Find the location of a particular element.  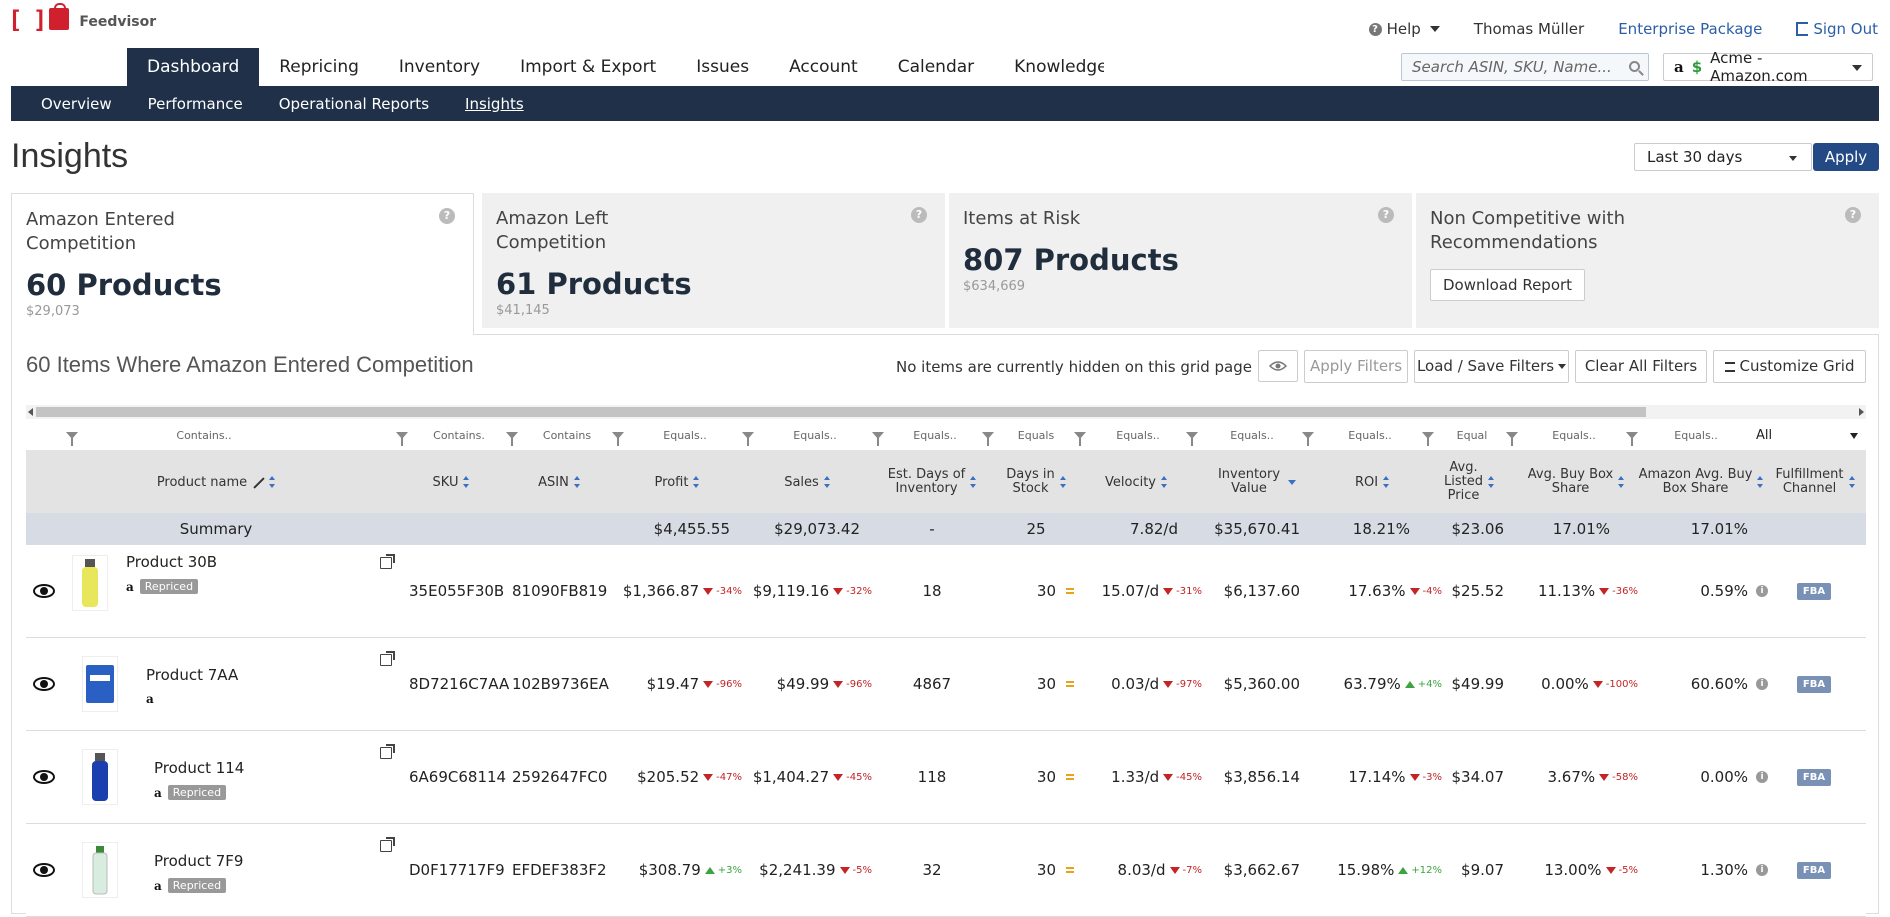

download-report-button: Download Report is located at coordinates (1508, 285).